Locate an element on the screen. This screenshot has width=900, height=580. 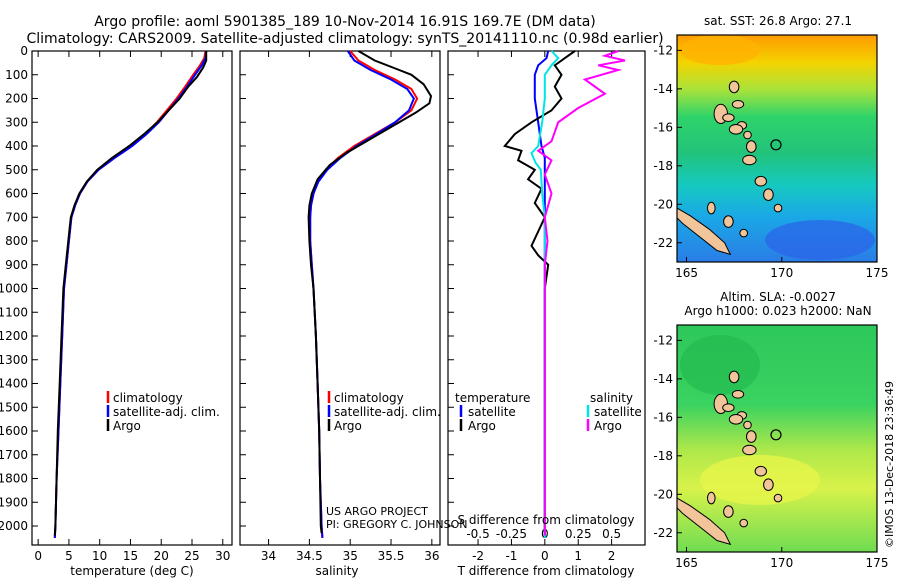
x2-tick-label: 0.25 is located at coordinates (578, 534).